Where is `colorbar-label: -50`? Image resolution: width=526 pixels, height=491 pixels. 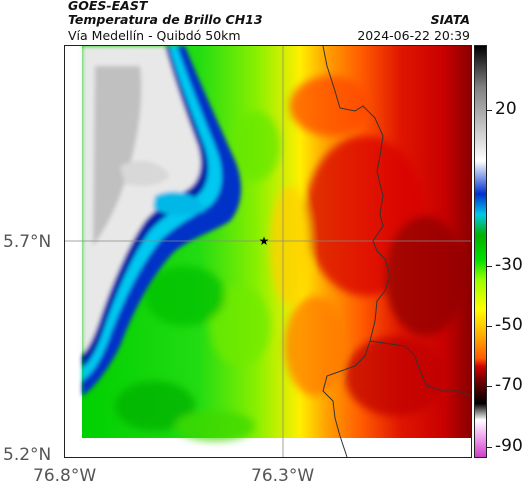 colorbar-label: -50 is located at coordinates (509, 325).